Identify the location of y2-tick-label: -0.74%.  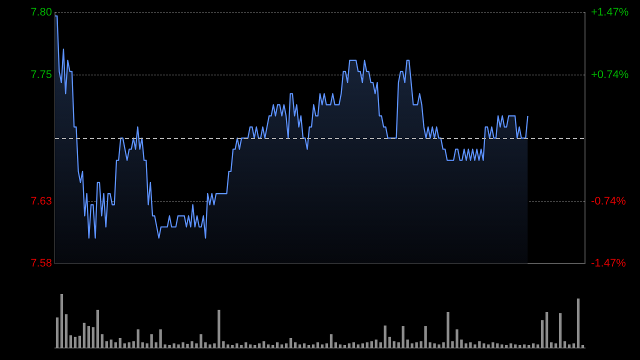
(608, 201).